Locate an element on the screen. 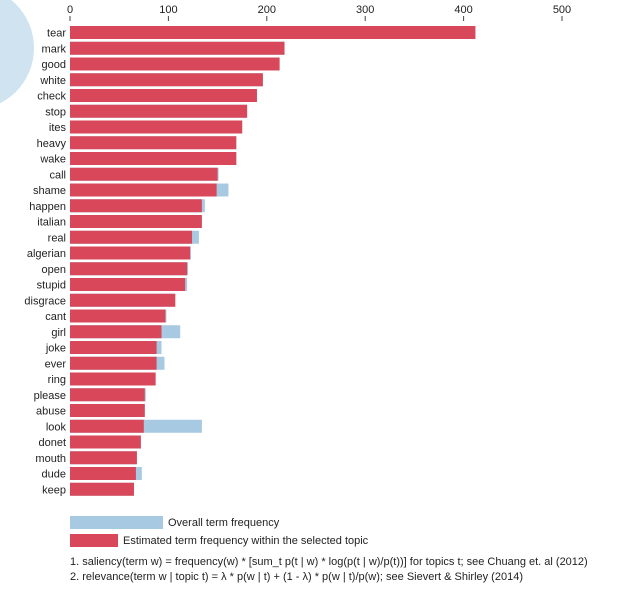 Image resolution: width=620 pixels, height=596 pixels. topic-bar-joke is located at coordinates (113, 347).